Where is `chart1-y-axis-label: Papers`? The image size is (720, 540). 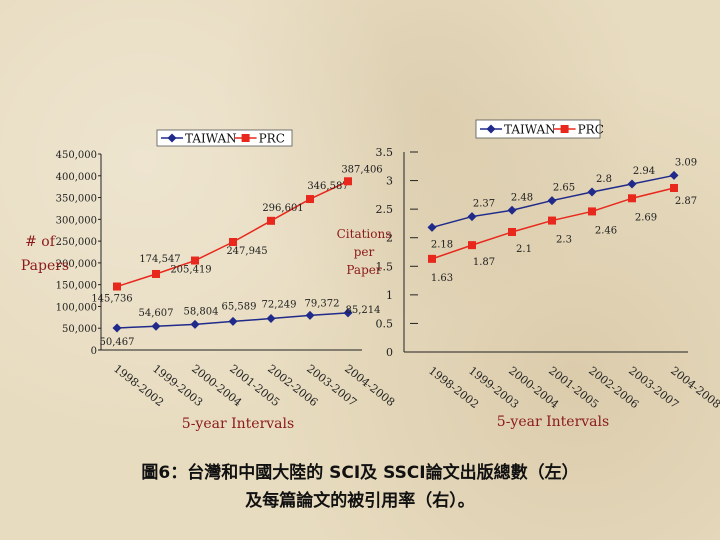
chart1-y-axis-label: Papers is located at coordinates (45, 266).